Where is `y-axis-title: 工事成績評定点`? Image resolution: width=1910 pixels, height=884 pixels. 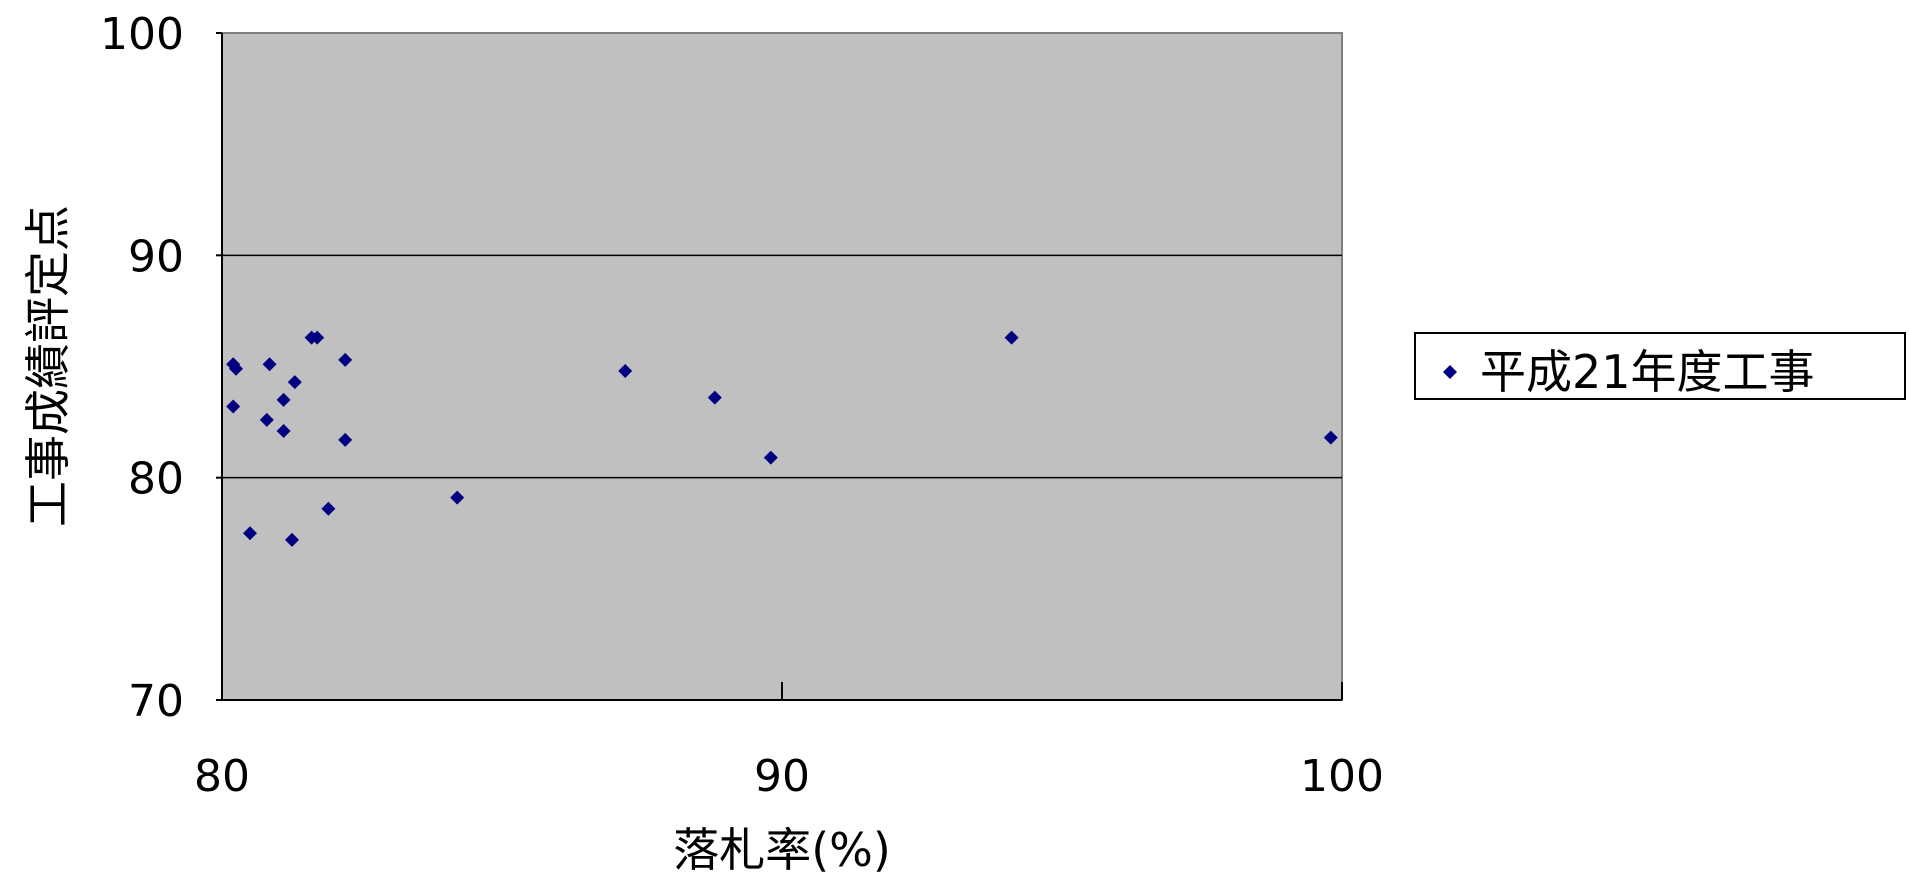
y-axis-title: 工事成績評定点 is located at coordinates (48, 366).